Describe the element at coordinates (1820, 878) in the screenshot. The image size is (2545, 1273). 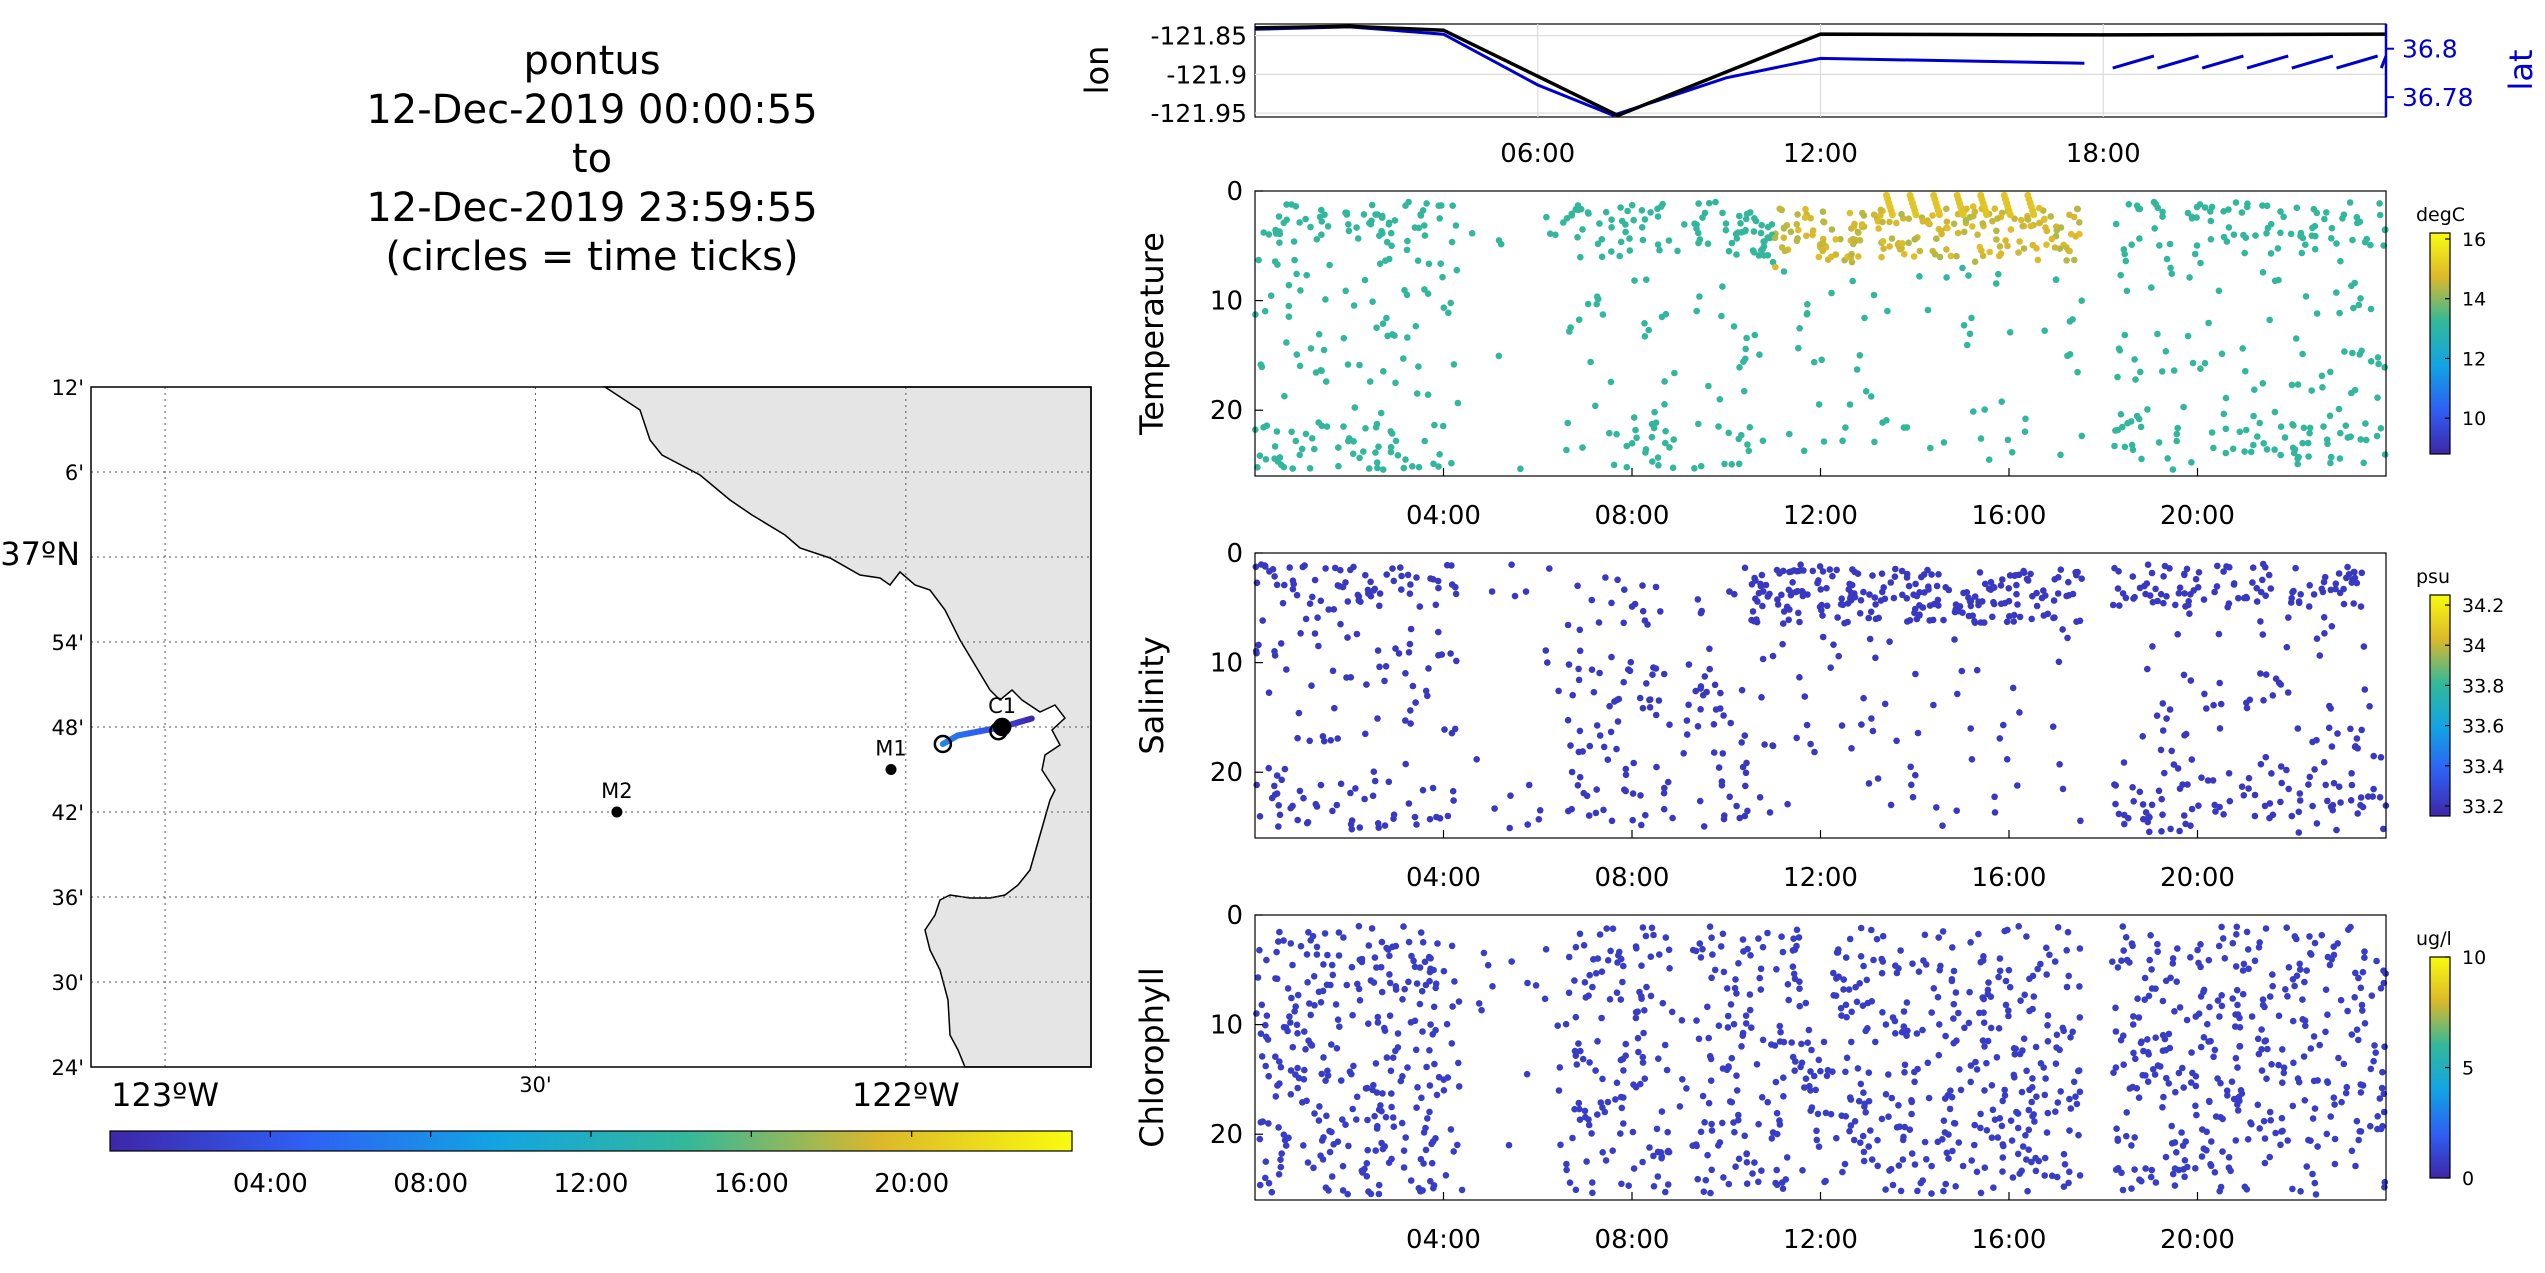
I see `x-tick-label: 12:00` at that location.